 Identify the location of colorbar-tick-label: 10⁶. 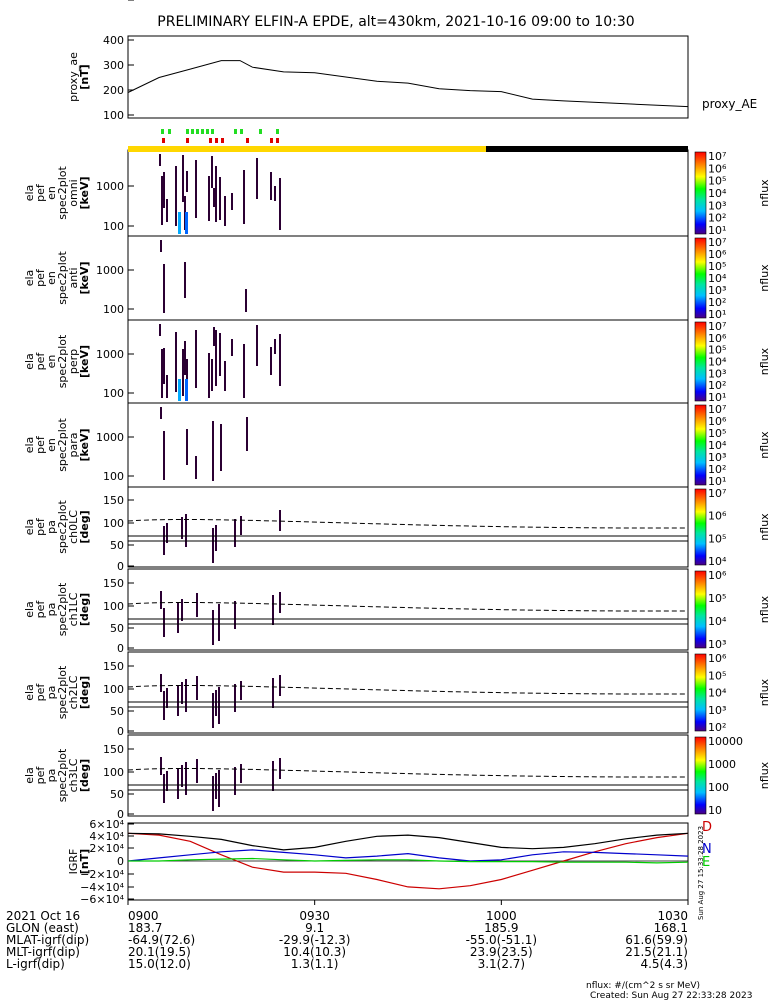
(717, 516).